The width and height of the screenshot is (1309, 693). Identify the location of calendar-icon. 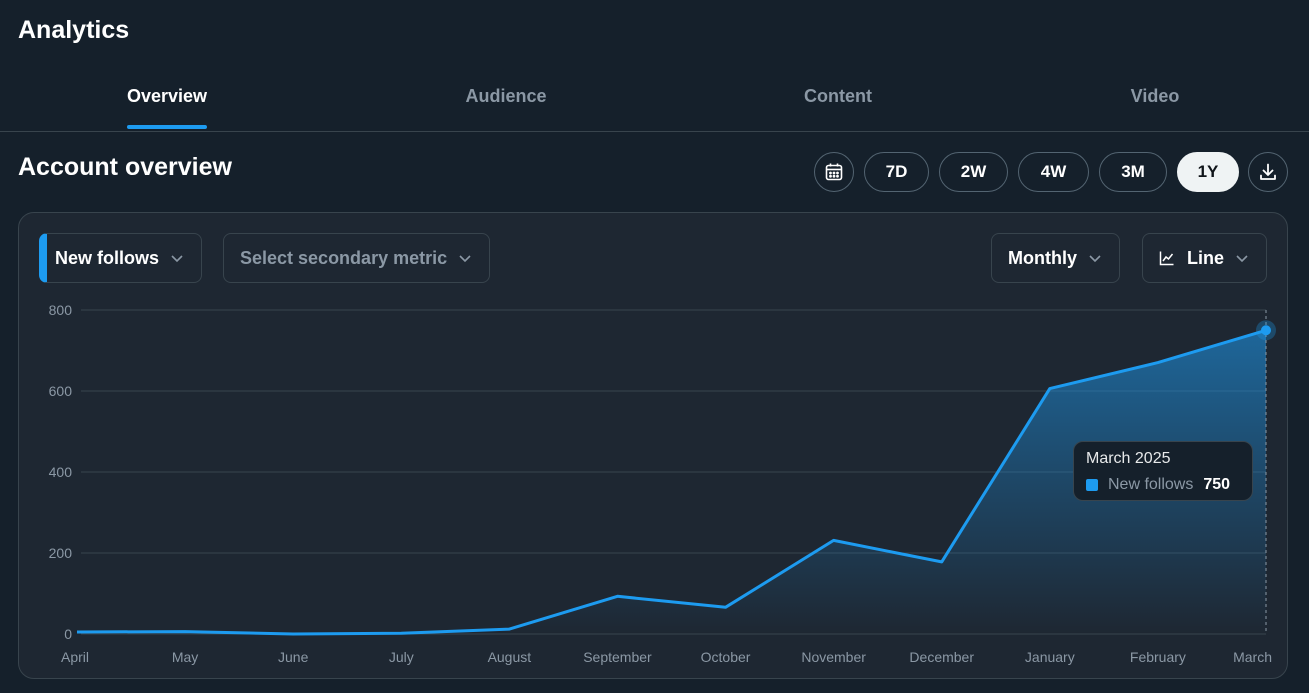
(834, 172).